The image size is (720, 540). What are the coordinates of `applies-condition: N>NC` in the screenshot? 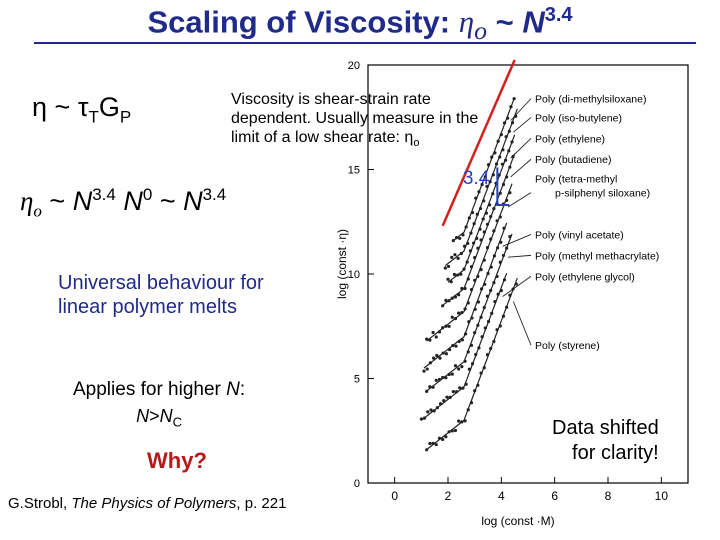 It's located at (159, 418).